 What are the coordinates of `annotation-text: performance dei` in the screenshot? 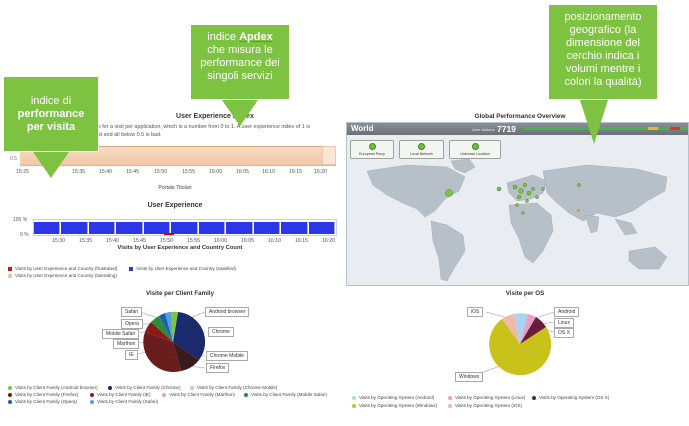 It's located at (240, 63).